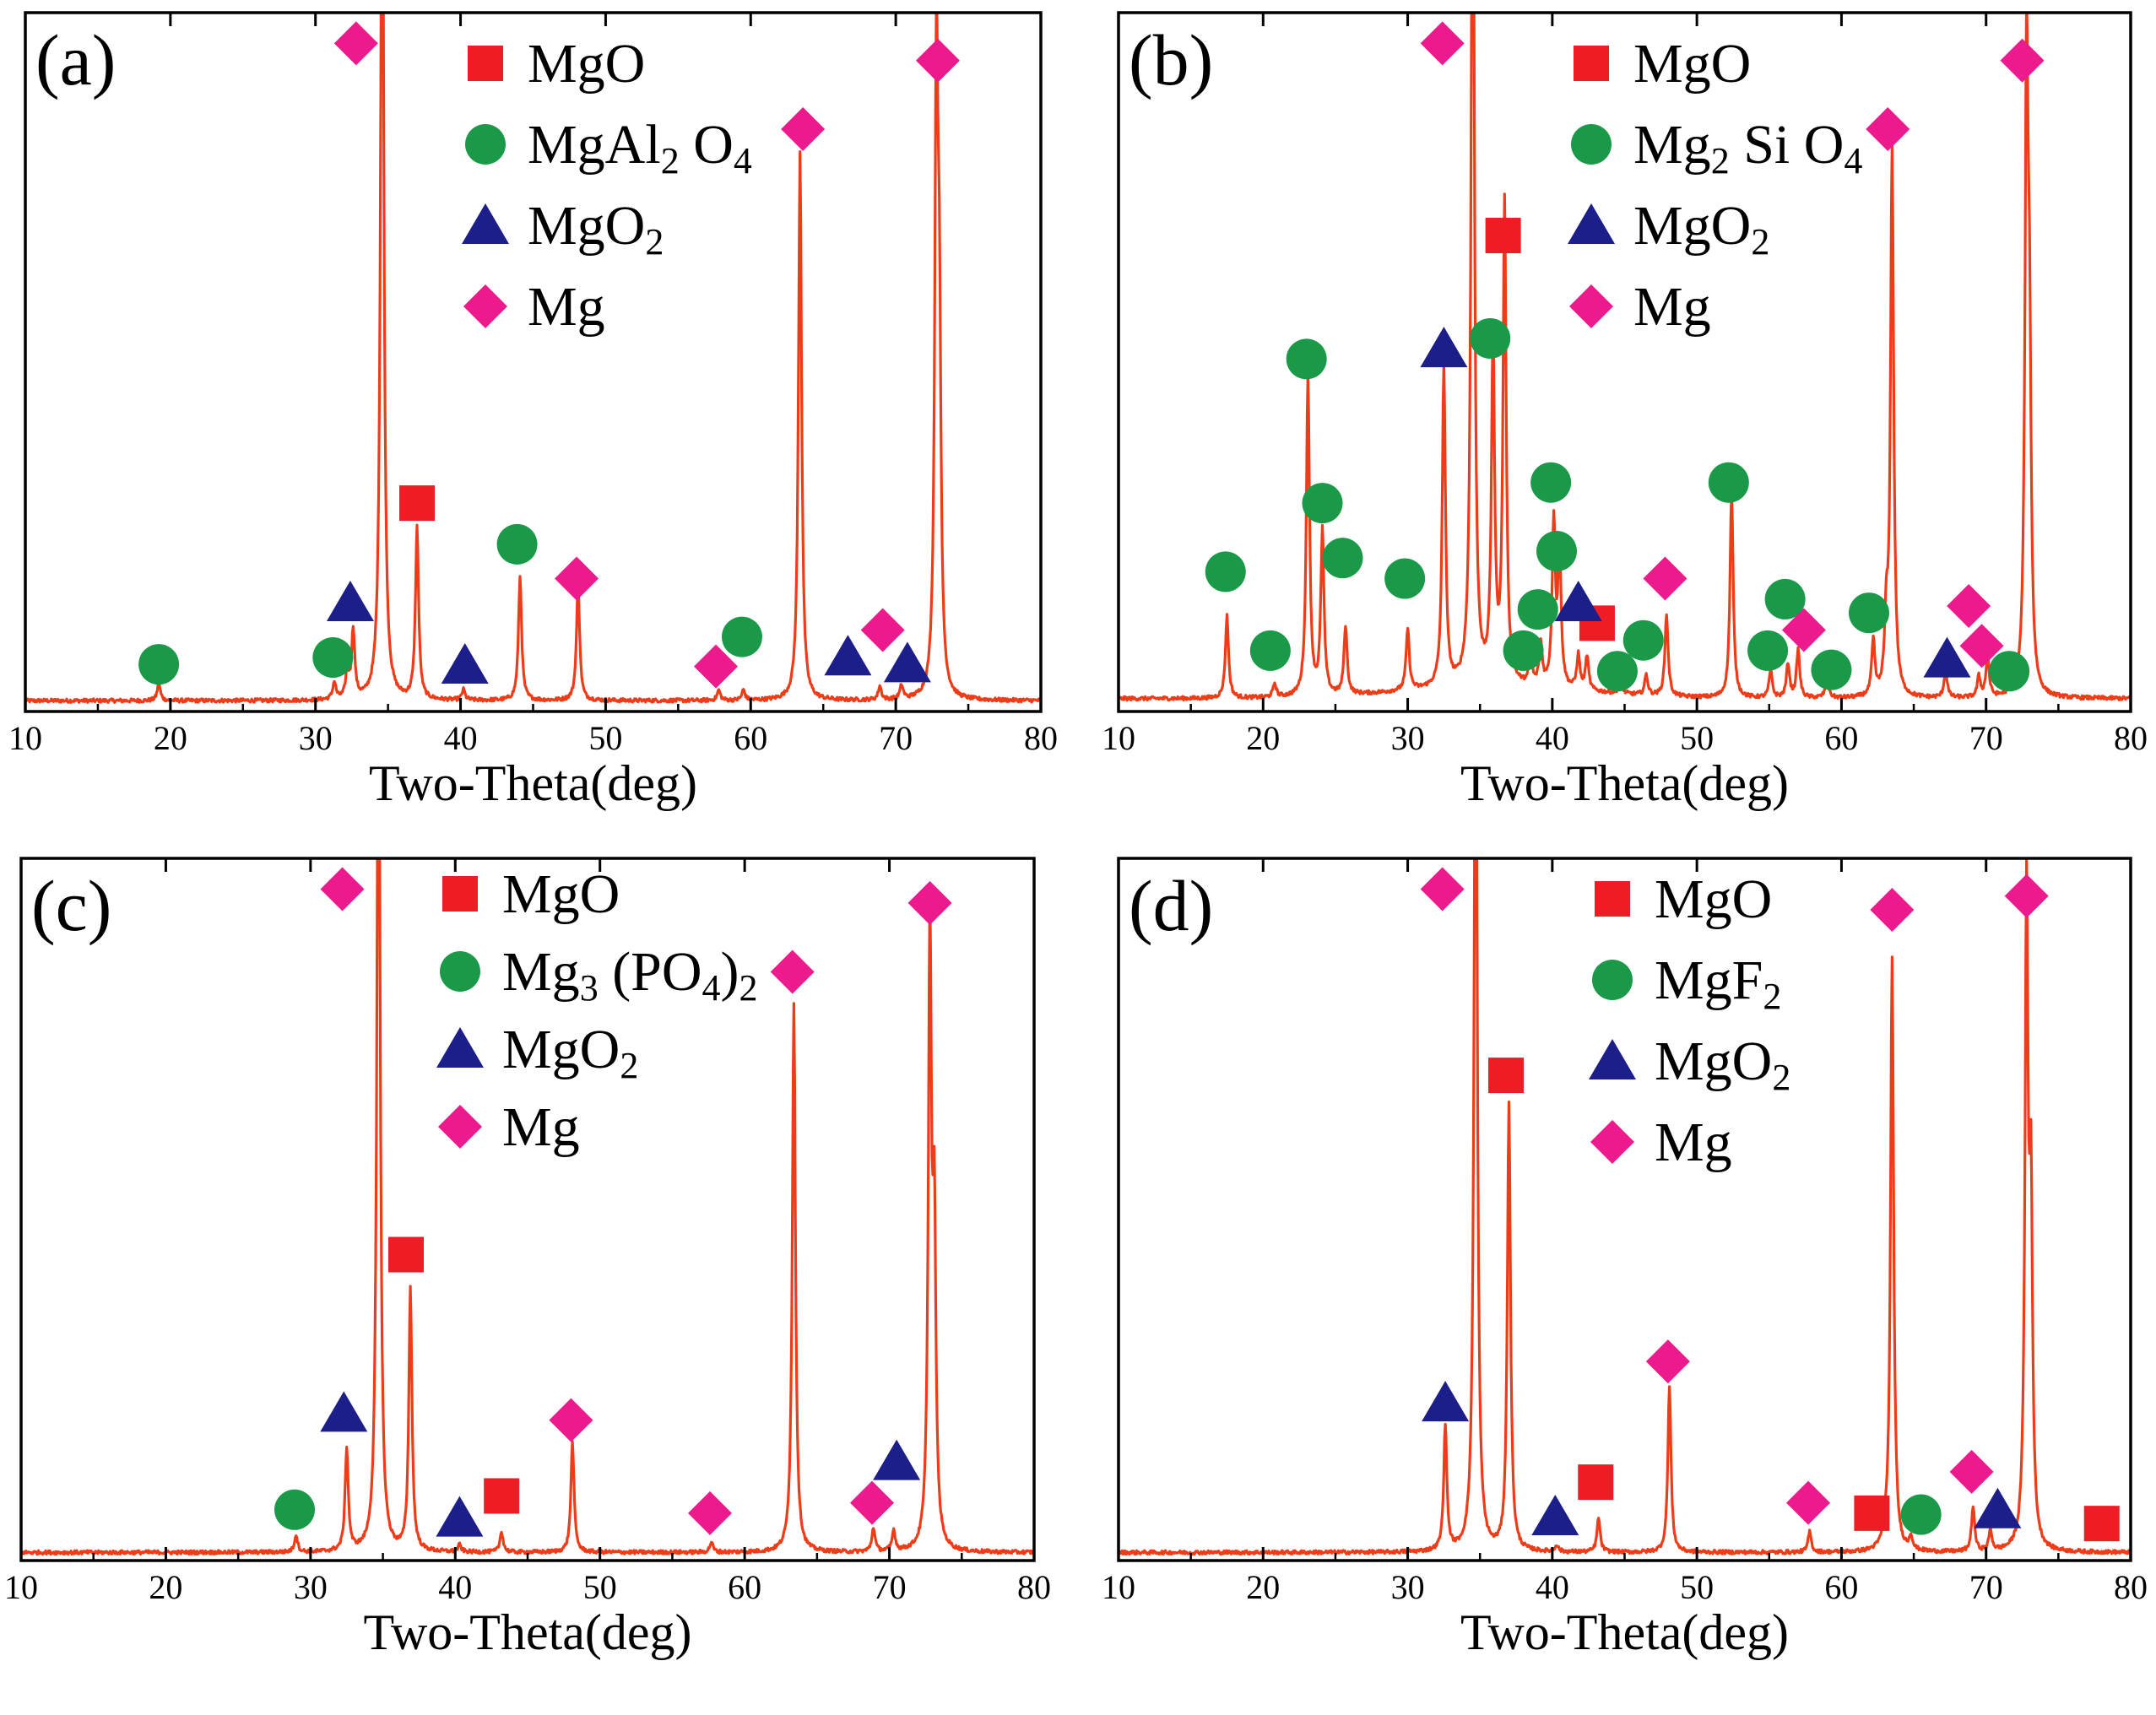  What do you see at coordinates (1748, 147) in the screenshot?
I see `legend-label: Mg2 Si O4` at bounding box center [1748, 147].